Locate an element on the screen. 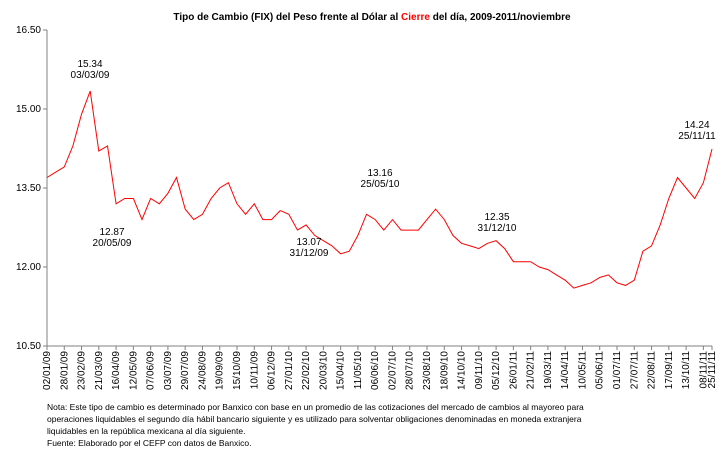 Image resolution: width=723 pixels, height=458 pixels. annotation: 13.16 is located at coordinates (379, 173).